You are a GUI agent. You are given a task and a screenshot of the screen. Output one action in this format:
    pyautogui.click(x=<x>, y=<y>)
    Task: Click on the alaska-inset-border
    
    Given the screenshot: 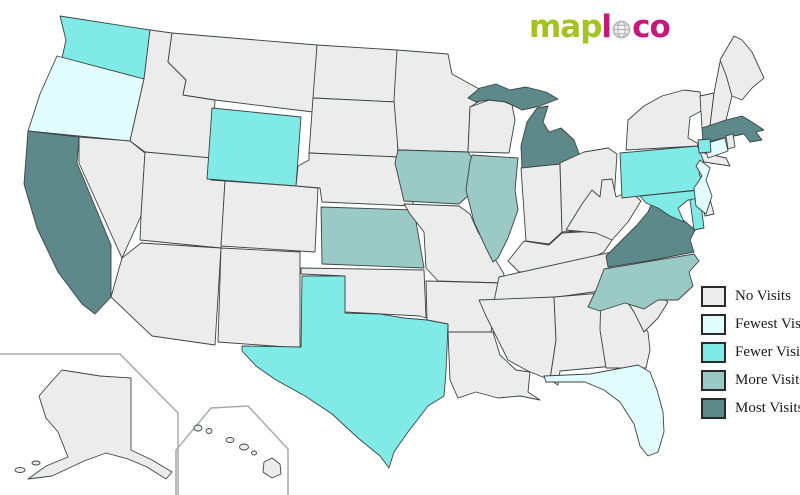 What is the action you would take?
    pyautogui.click(x=89, y=424)
    